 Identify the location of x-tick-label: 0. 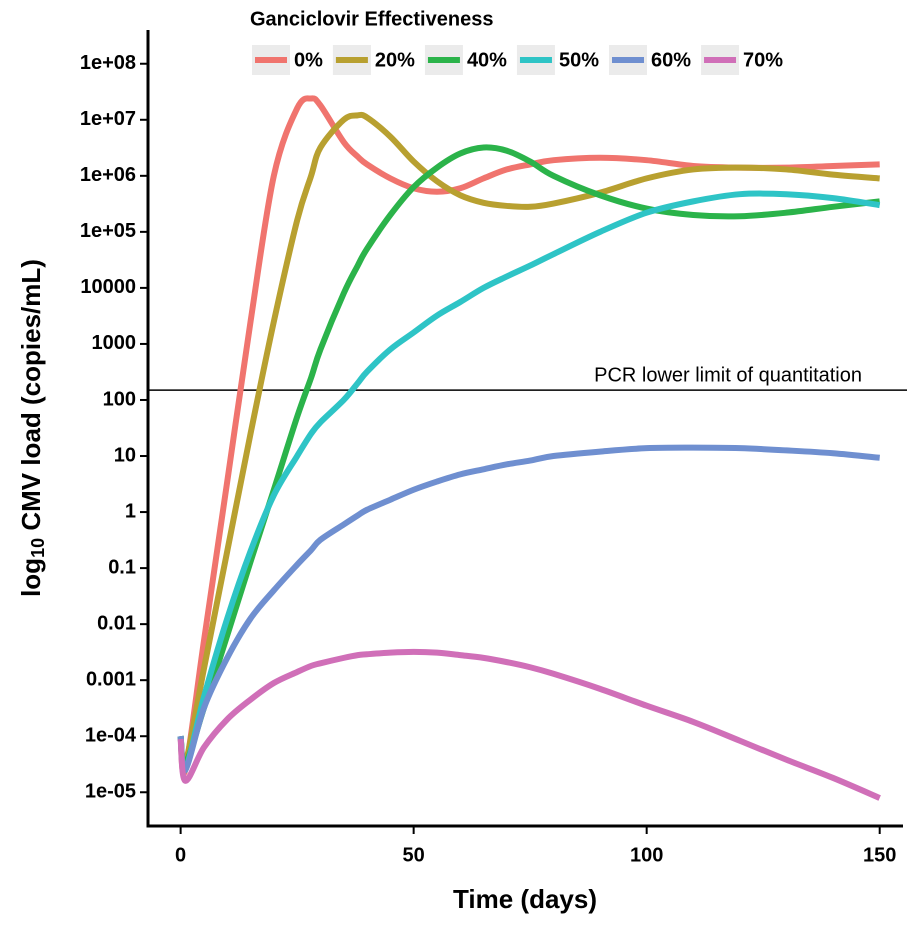
(180, 855).